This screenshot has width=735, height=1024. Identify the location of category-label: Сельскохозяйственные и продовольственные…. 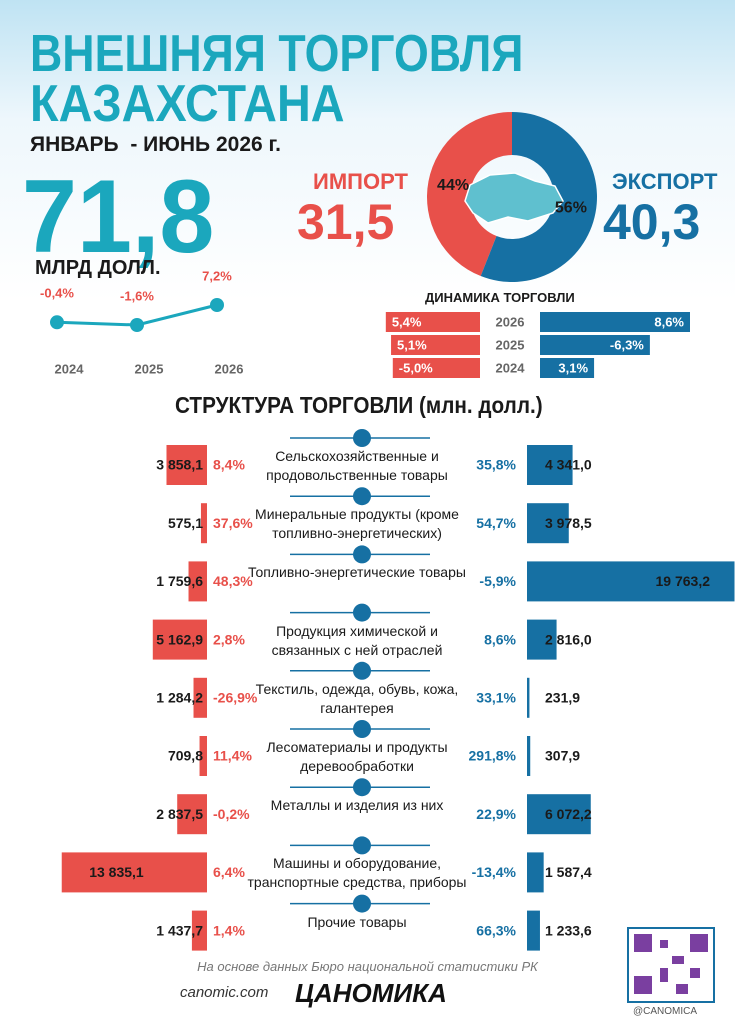
(357, 465).